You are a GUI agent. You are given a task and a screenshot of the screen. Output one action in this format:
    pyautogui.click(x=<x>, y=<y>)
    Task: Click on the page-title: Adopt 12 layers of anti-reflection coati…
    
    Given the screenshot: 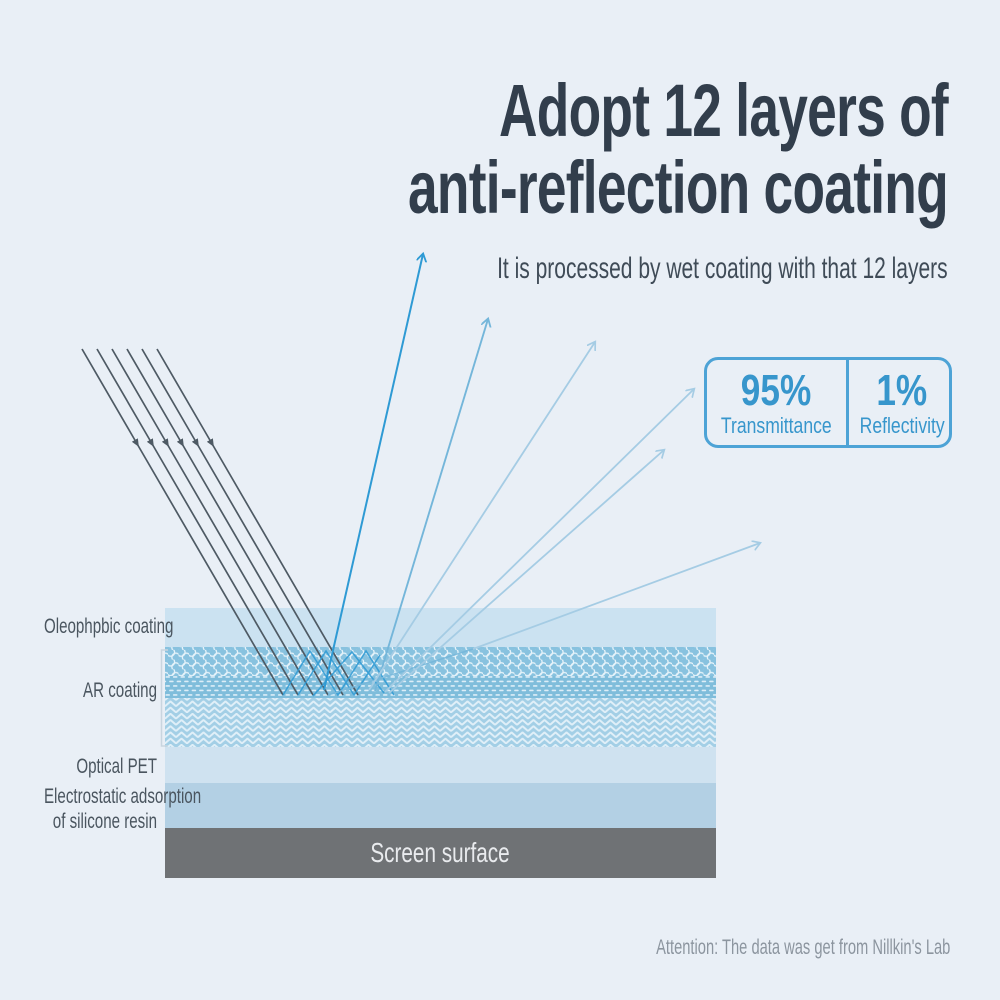 What is the action you would take?
    pyautogui.click(x=573, y=149)
    